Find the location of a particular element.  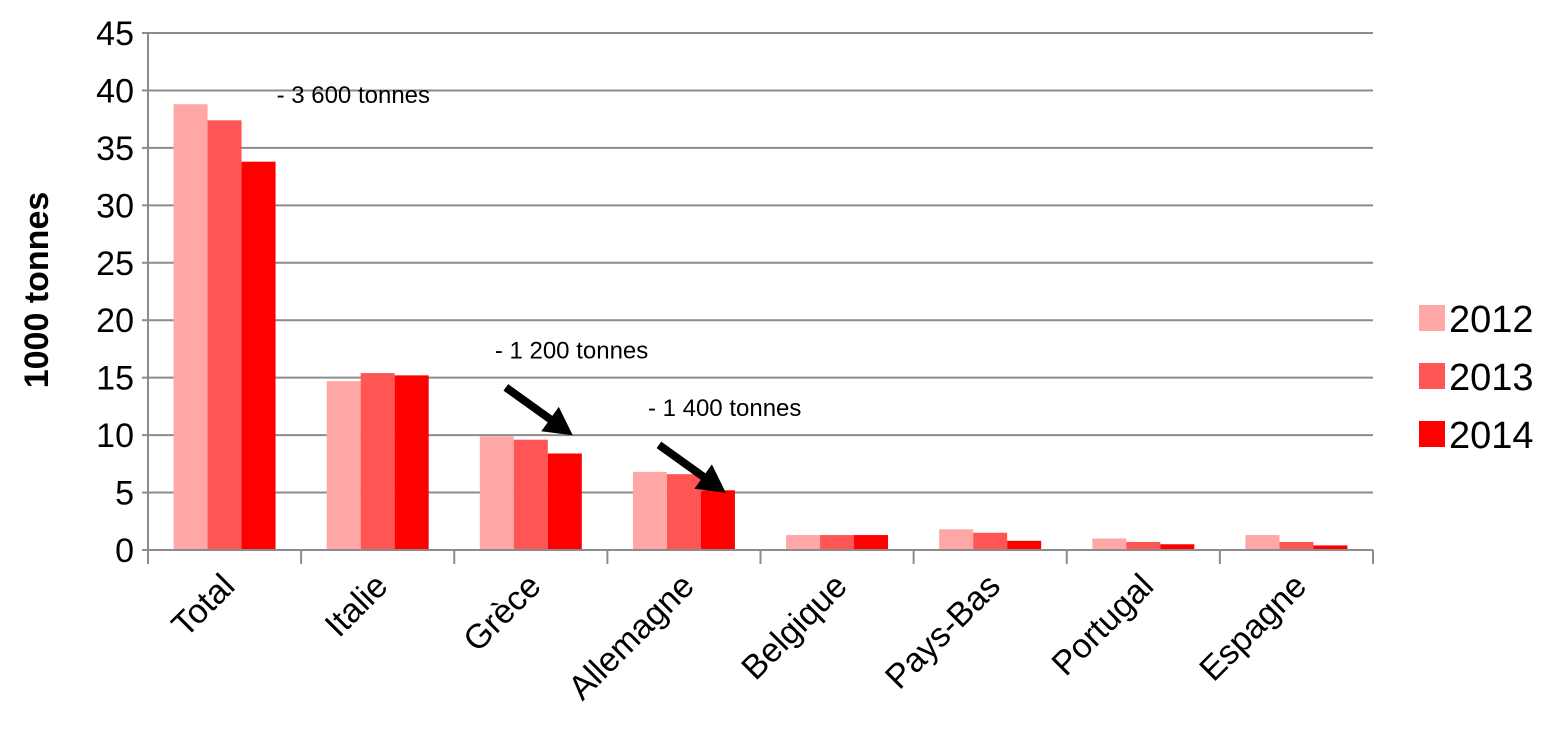

y-tick-label: 10 is located at coordinates (115, 436).